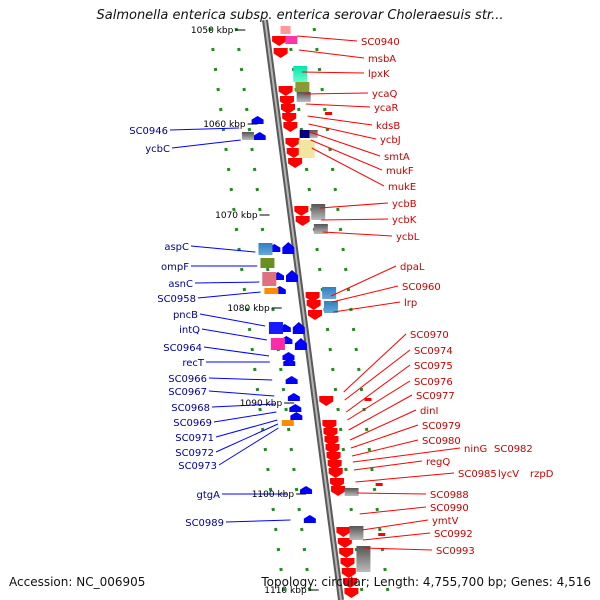  Describe the element at coordinates (386, 108) in the screenshot. I see `gene-label-ycar: ycaR` at that location.